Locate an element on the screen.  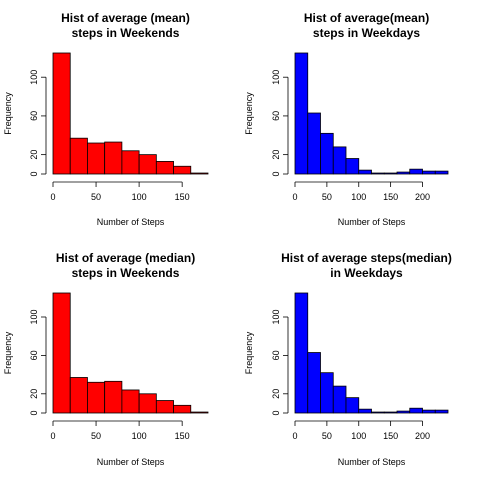
panel-2-x-tick-label-3: 100 is located at coordinates (358, 197).